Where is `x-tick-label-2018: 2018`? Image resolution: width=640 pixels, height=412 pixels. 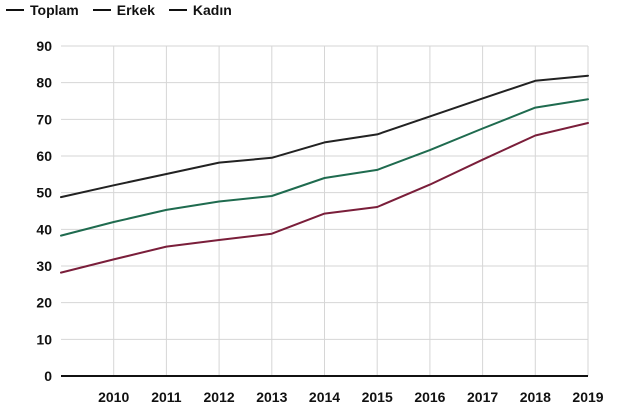 x-tick-label-2018: 2018 is located at coordinates (535, 397).